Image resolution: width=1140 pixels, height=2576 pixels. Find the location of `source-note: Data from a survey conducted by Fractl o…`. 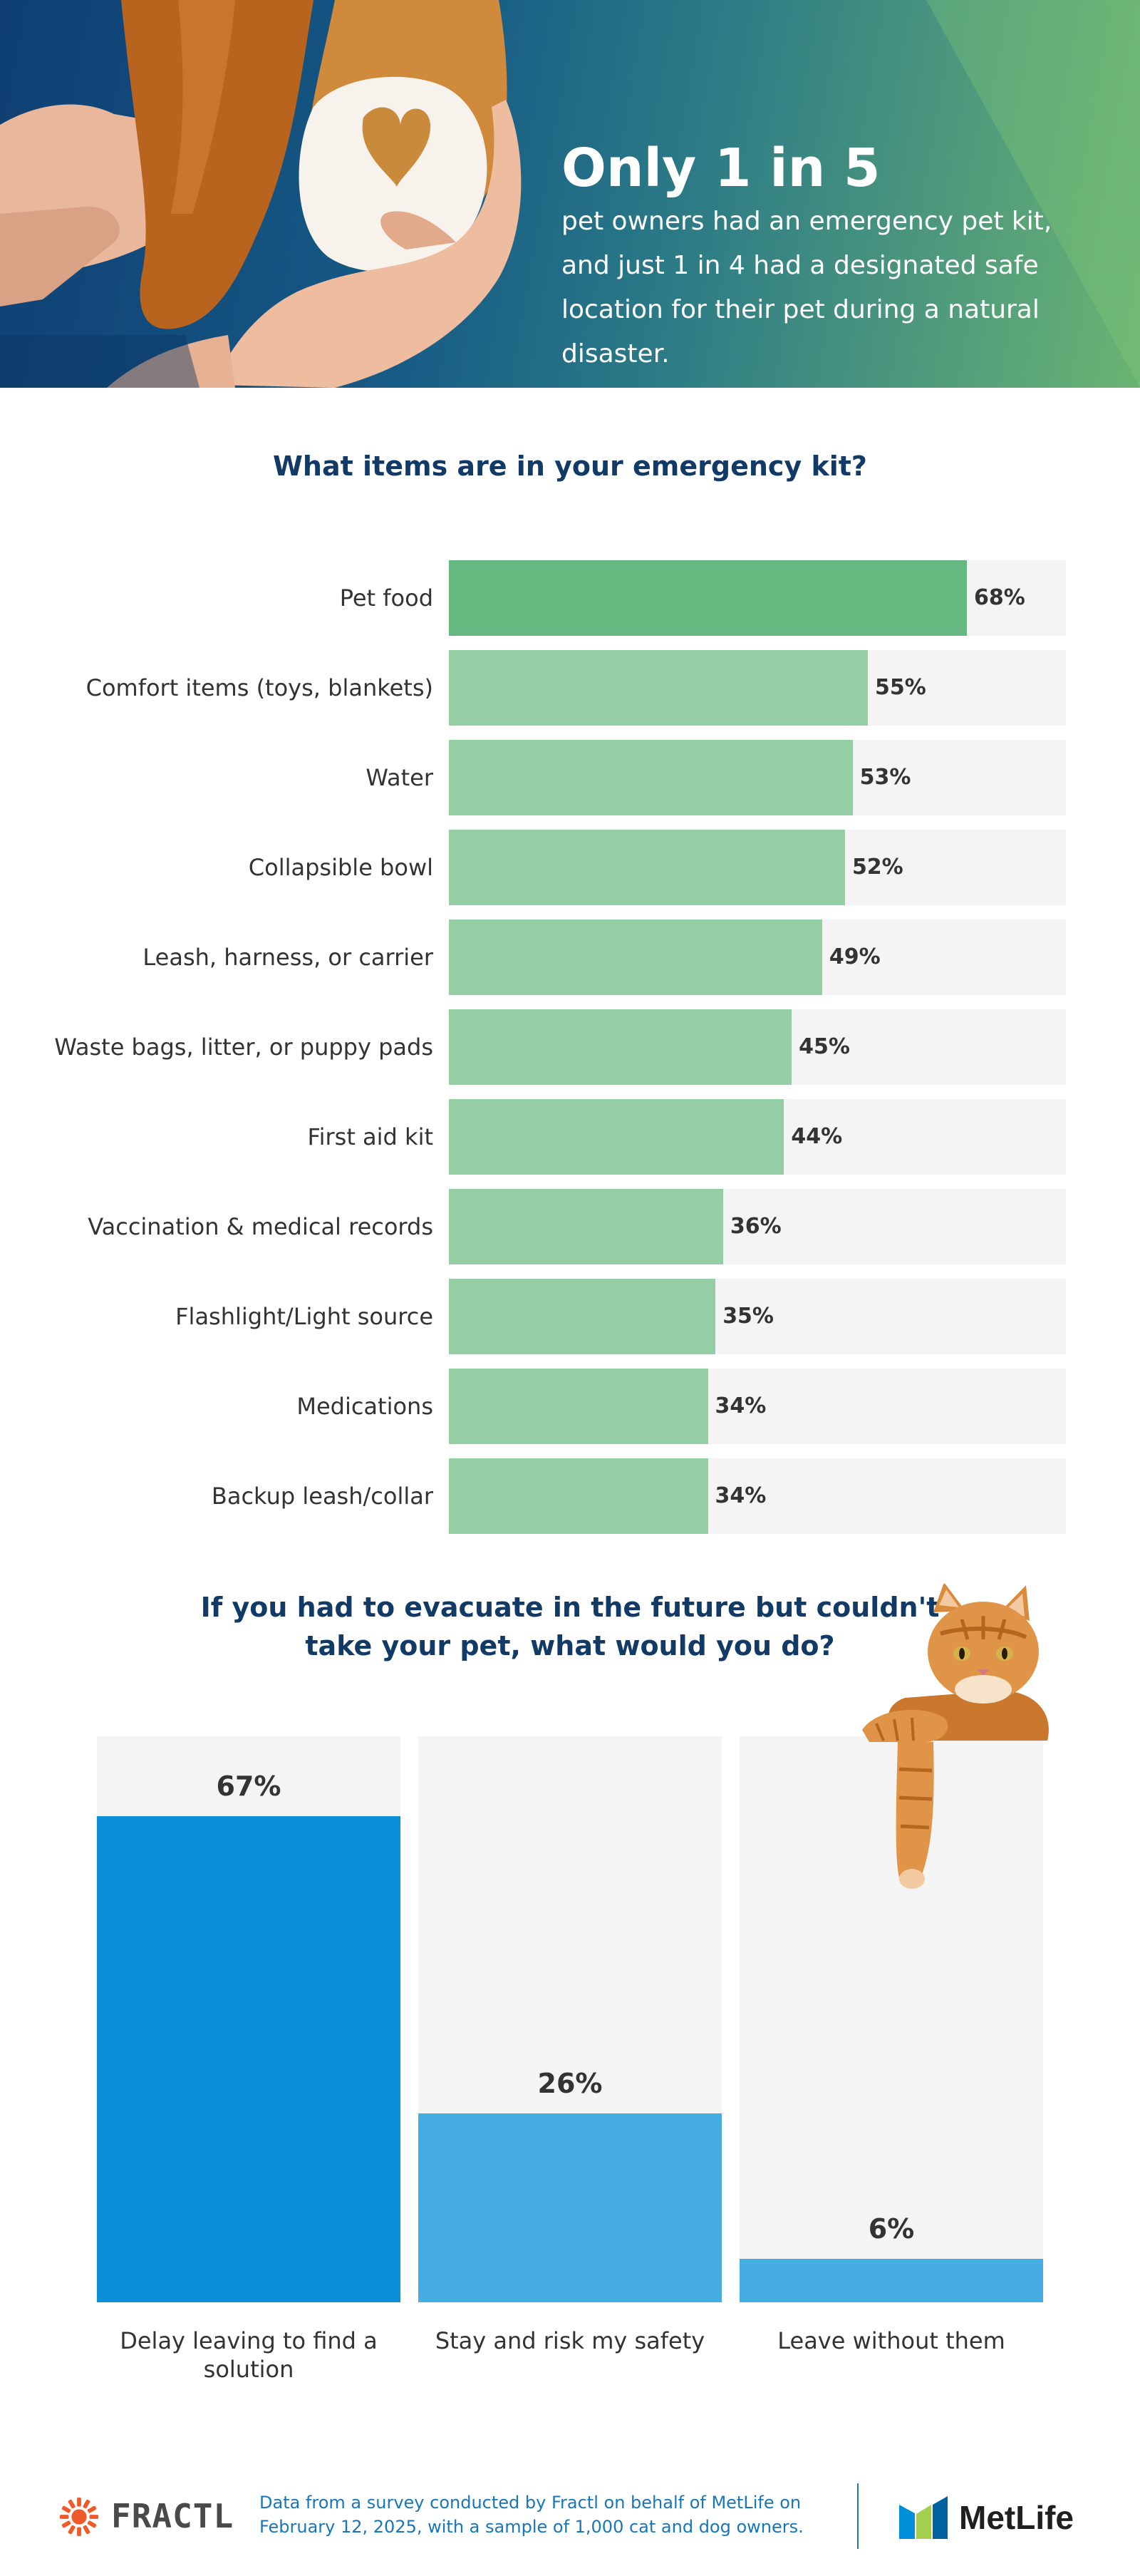

source-note: Data from a survey conducted by Fractl o… is located at coordinates (531, 2515).